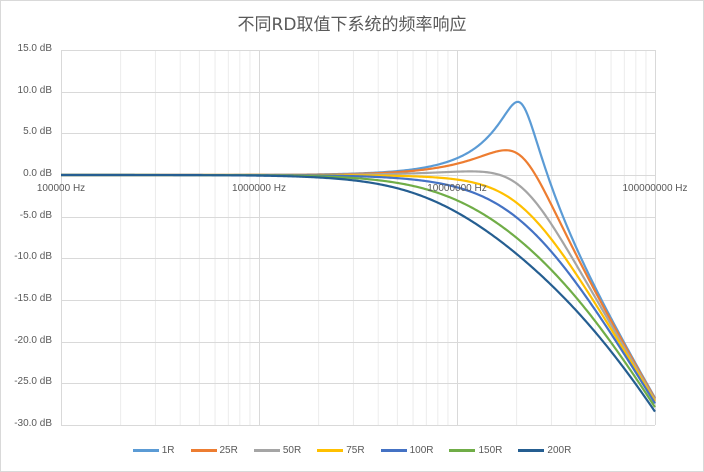  Describe the element at coordinates (61, 188) in the screenshot. I see `x-tick-label: 100000 Hz` at that location.